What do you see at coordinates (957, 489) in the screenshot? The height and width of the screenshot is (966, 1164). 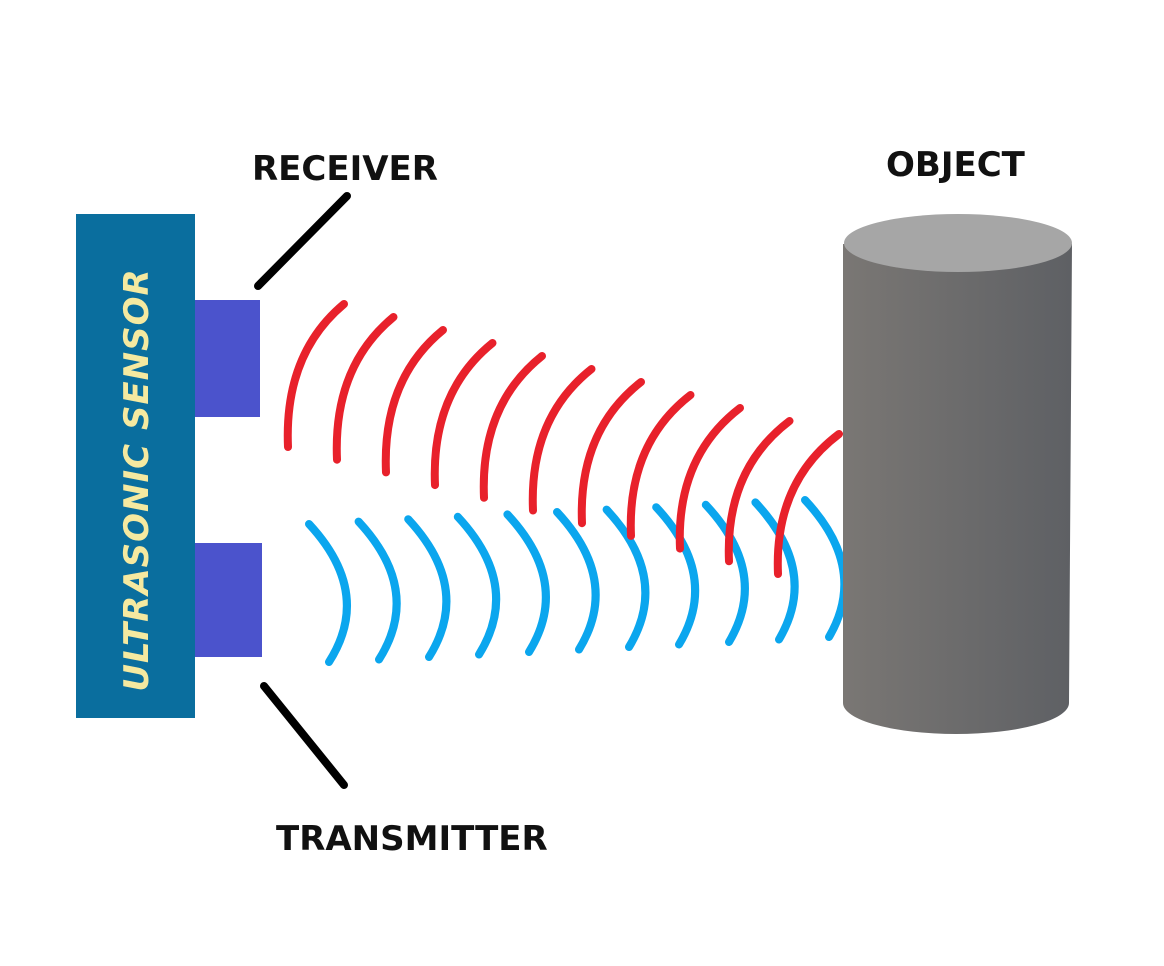 I see `object-cylinder-side` at bounding box center [957, 489].